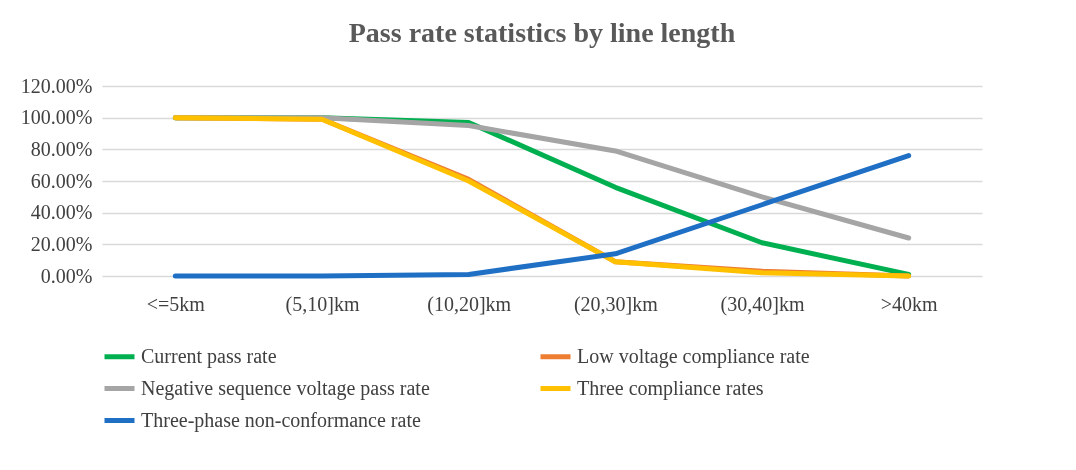  Describe the element at coordinates (693, 356) in the screenshot. I see `legend-label: Low voltage compliance rate` at that location.